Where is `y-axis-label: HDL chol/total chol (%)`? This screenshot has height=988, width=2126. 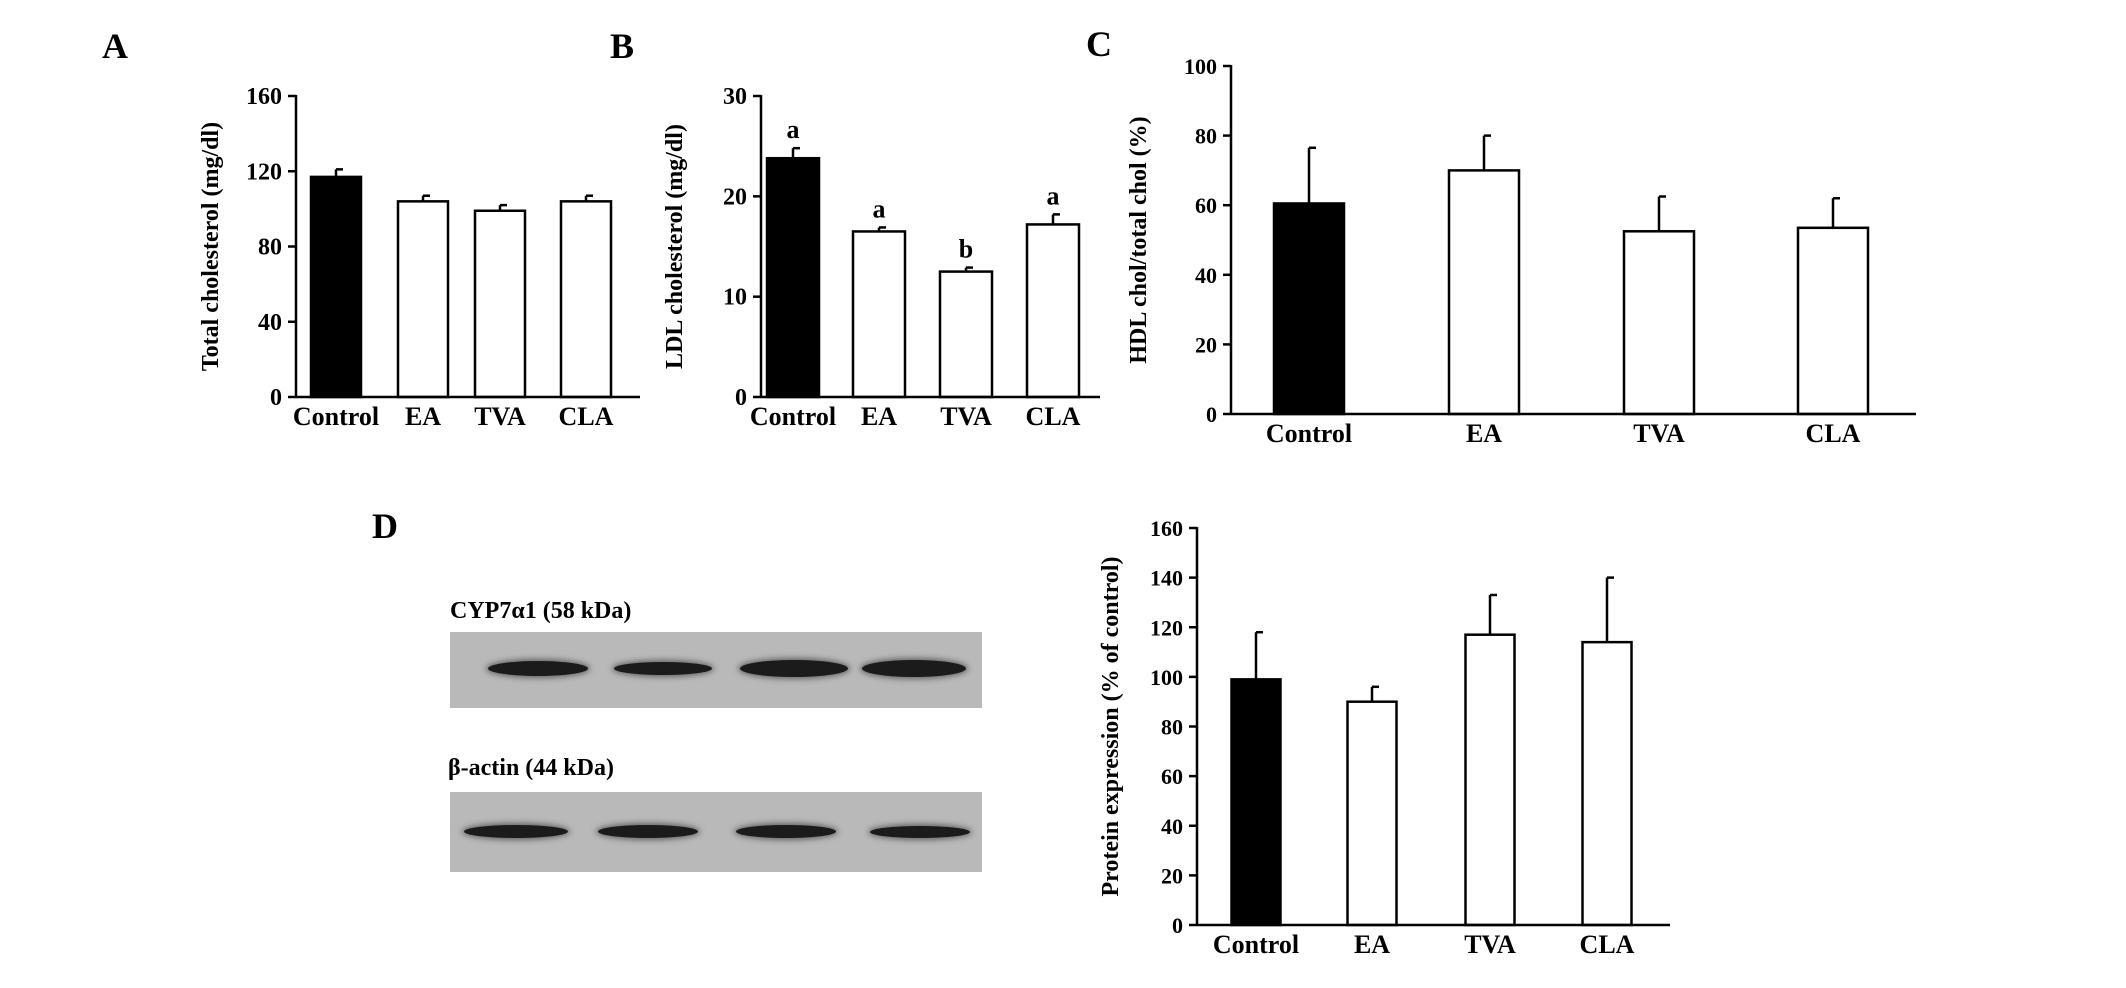
y-axis-label: HDL chol/total chol (%) is located at coordinates (1139, 239).